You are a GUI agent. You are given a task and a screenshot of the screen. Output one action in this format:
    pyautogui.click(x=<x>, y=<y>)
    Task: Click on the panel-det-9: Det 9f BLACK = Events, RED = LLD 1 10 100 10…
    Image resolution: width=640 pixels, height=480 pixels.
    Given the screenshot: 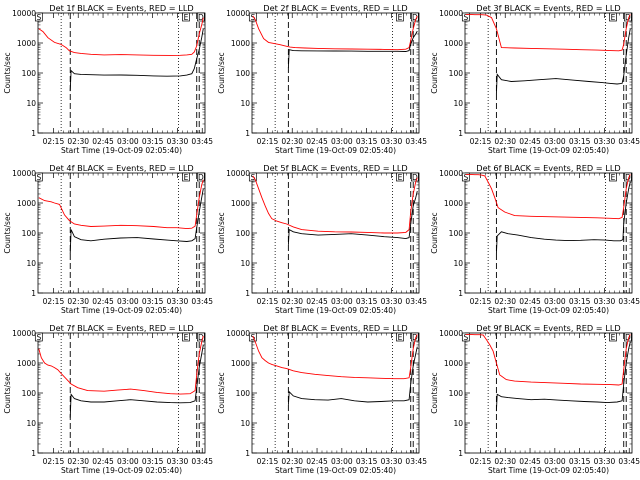 What is the action you would take?
    pyautogui.click(x=535, y=399)
    